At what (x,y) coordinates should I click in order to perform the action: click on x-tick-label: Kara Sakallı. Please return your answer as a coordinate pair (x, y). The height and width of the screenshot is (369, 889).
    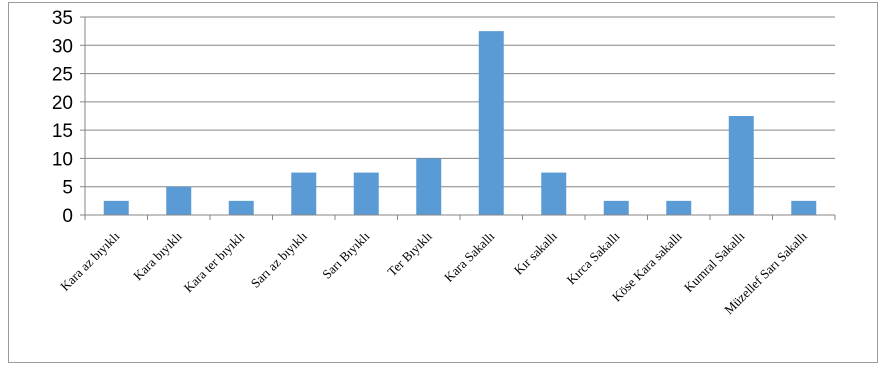
    Looking at the image, I should click on (469, 256).